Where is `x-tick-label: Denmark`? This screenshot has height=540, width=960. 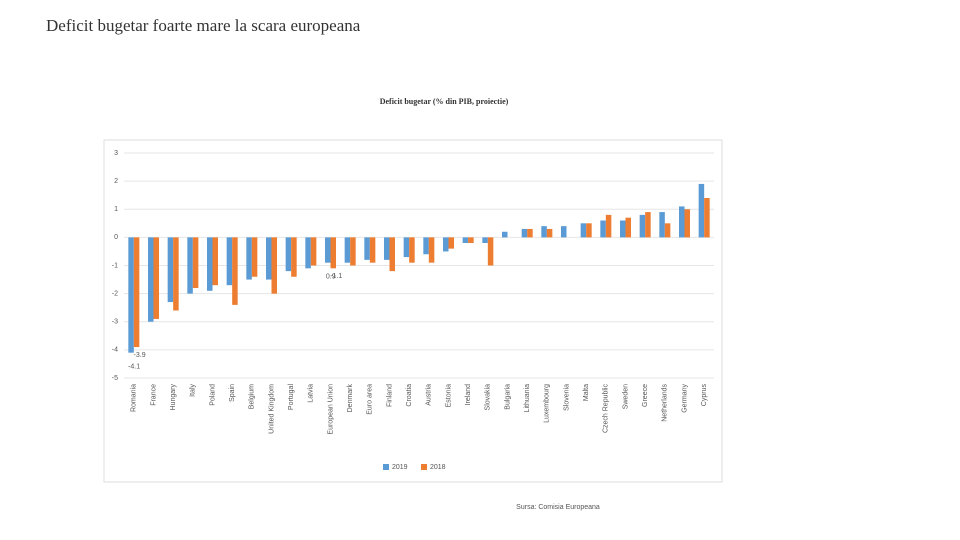
x-tick-label: Denmark is located at coordinates (350, 398).